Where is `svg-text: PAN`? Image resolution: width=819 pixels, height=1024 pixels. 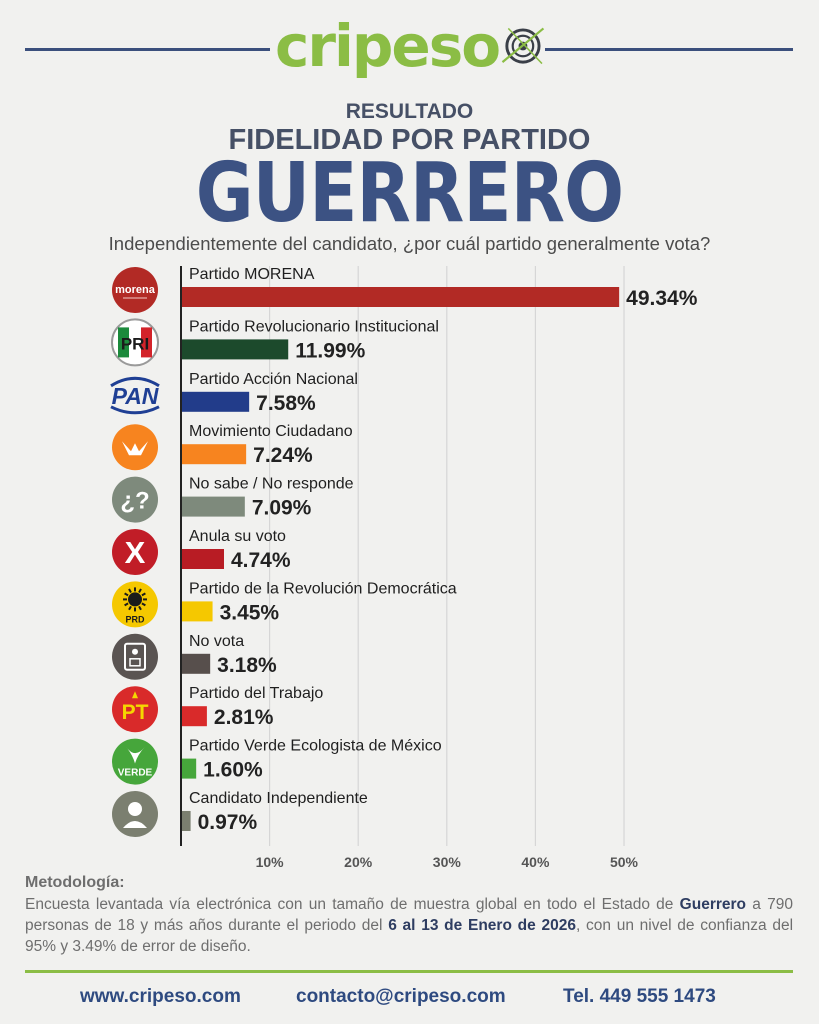
svg-text: PAN is located at coordinates (135, 396).